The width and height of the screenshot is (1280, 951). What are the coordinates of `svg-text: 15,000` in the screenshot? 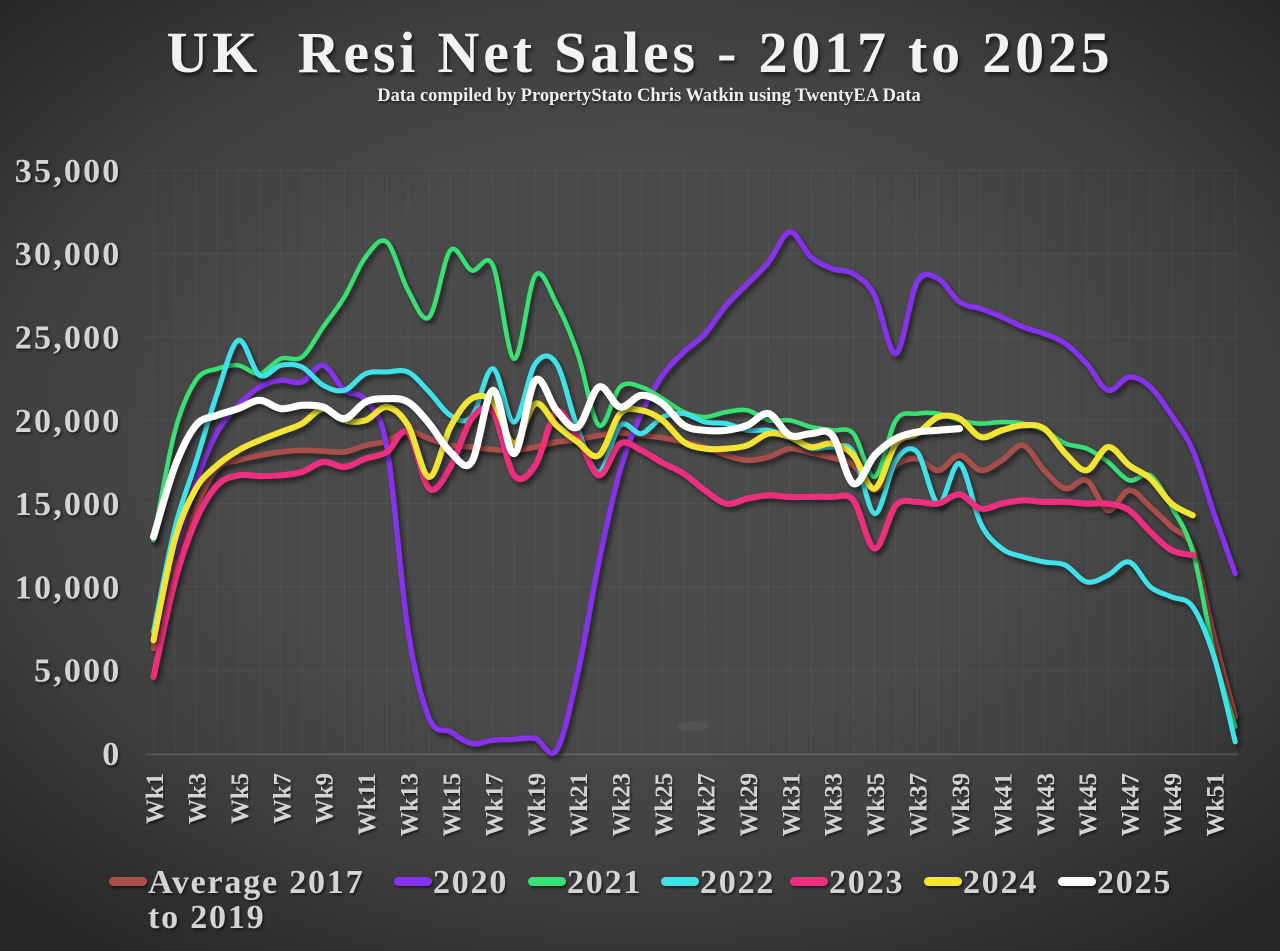 It's located at (68, 504).